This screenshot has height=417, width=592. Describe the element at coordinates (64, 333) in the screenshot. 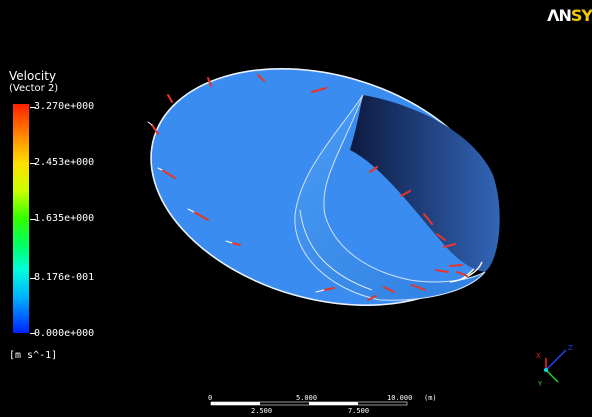

I see `legend-tick-label-min: 0.000e+000` at that location.